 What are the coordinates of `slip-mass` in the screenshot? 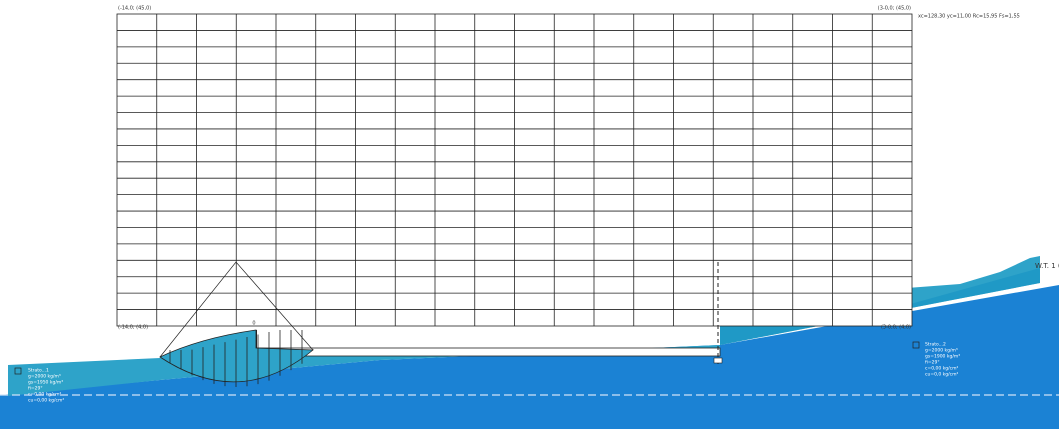 It's located at (237, 356).